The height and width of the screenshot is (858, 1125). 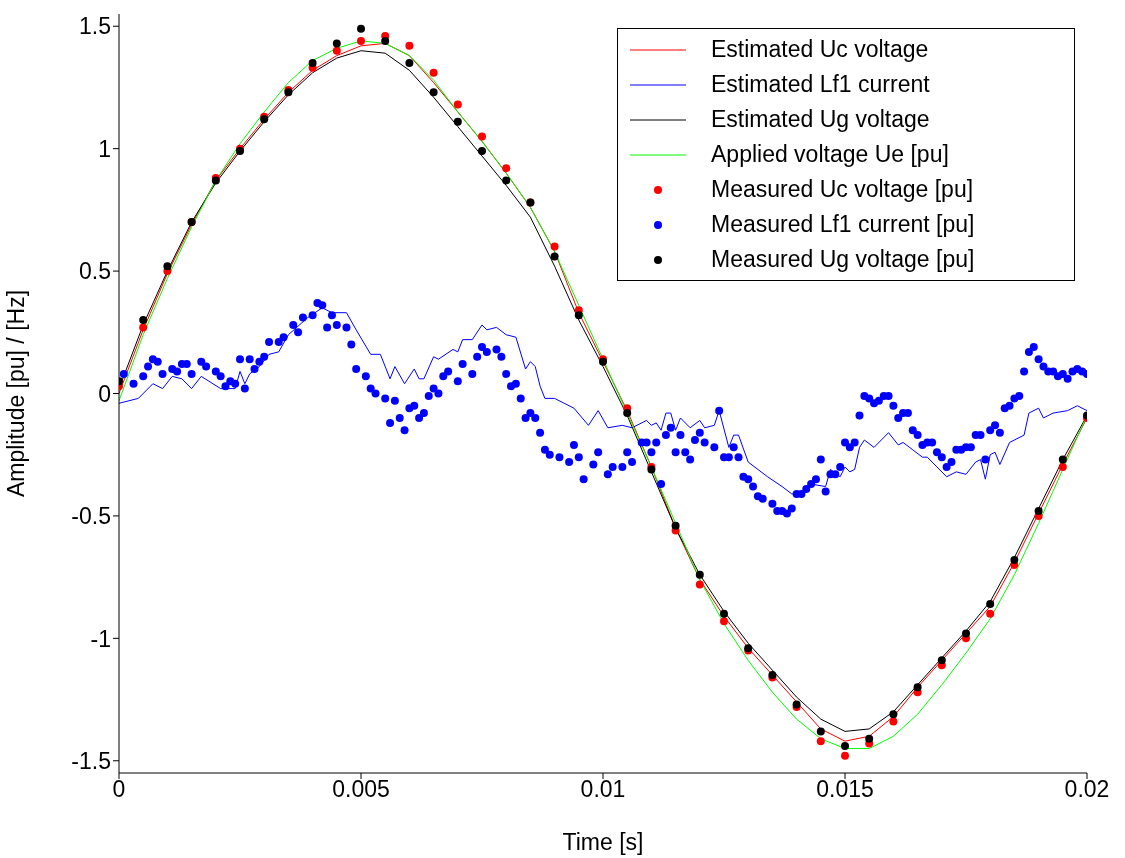 I want to click on y-tick-label: 0, so click(x=104, y=393).